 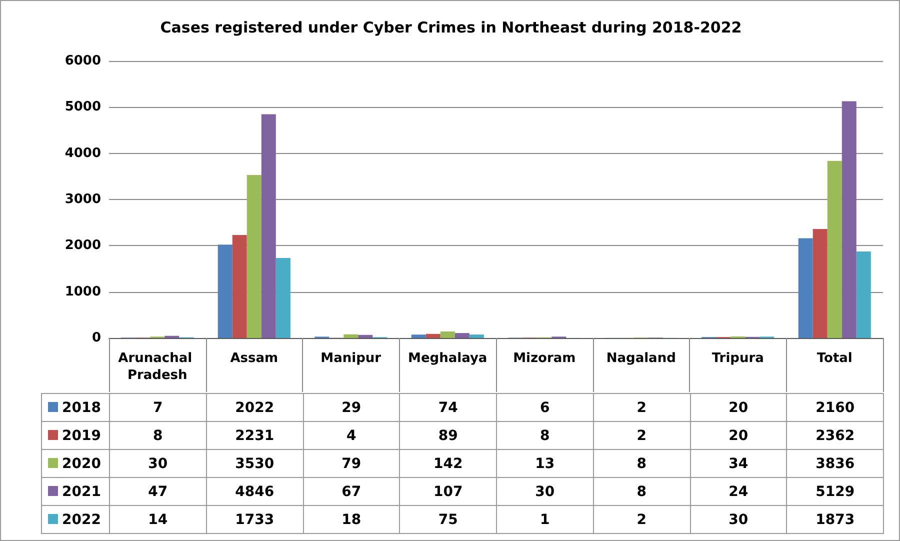 What do you see at coordinates (254, 520) in the screenshot?
I see `data-label: 1733` at bounding box center [254, 520].